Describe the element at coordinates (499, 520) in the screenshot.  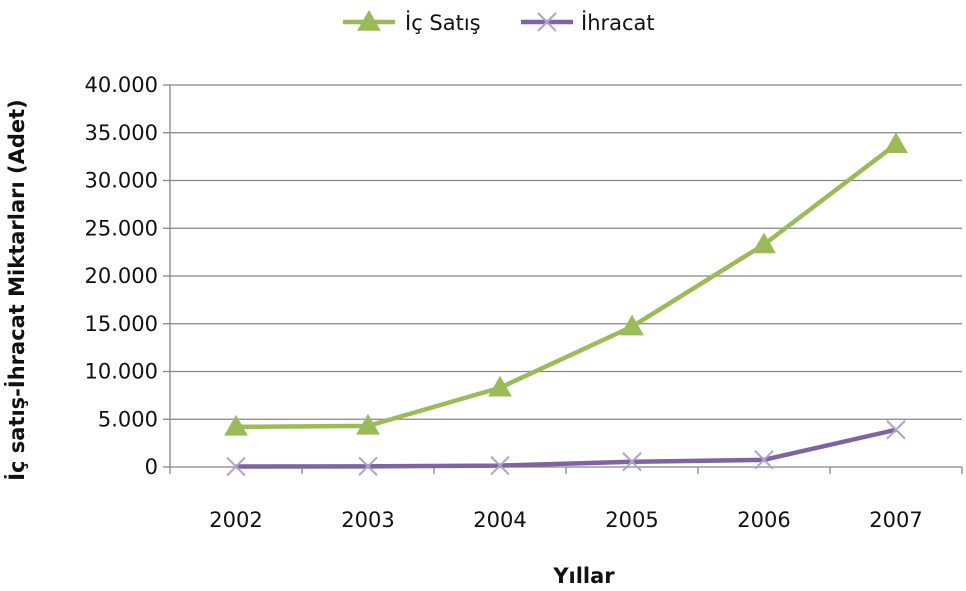
I see `x-tick-label: 2004` at that location.